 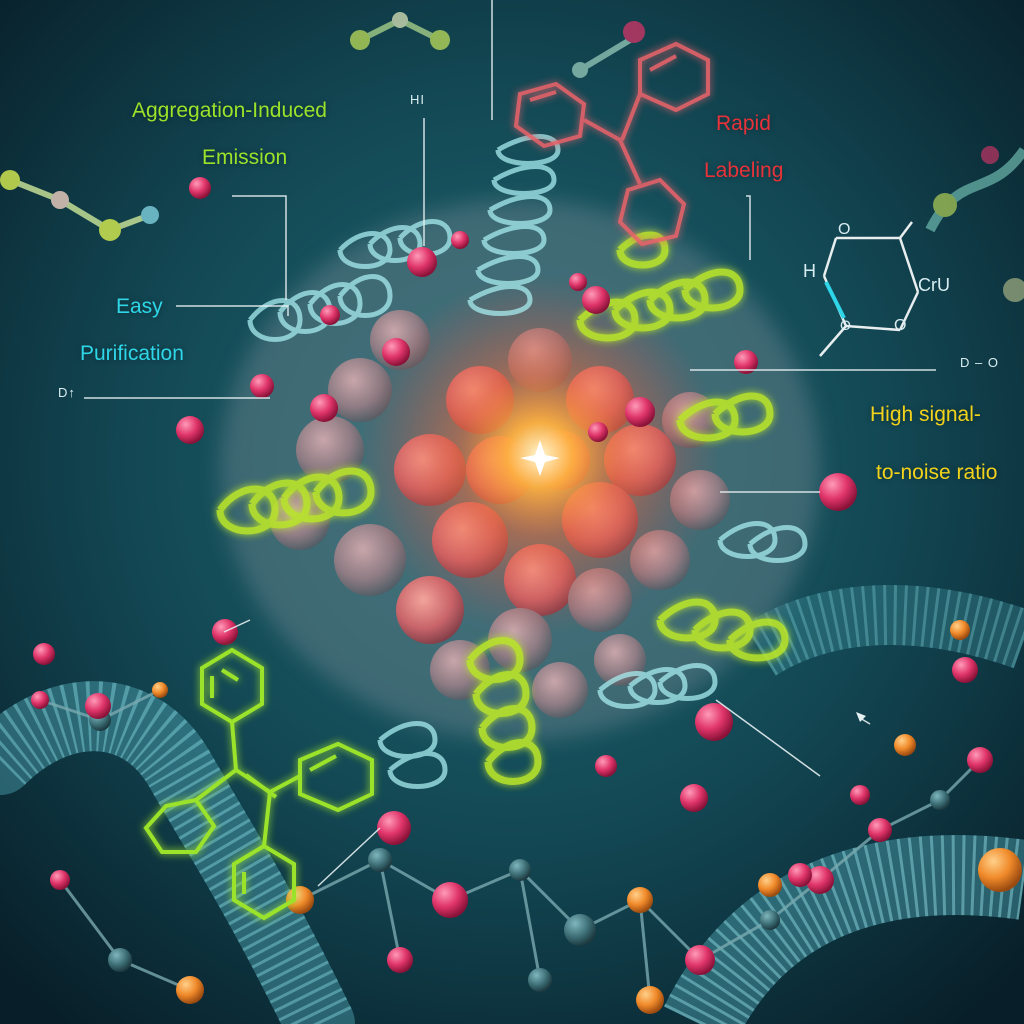 I want to click on tpe-molecule-green, so click(x=258, y=784).